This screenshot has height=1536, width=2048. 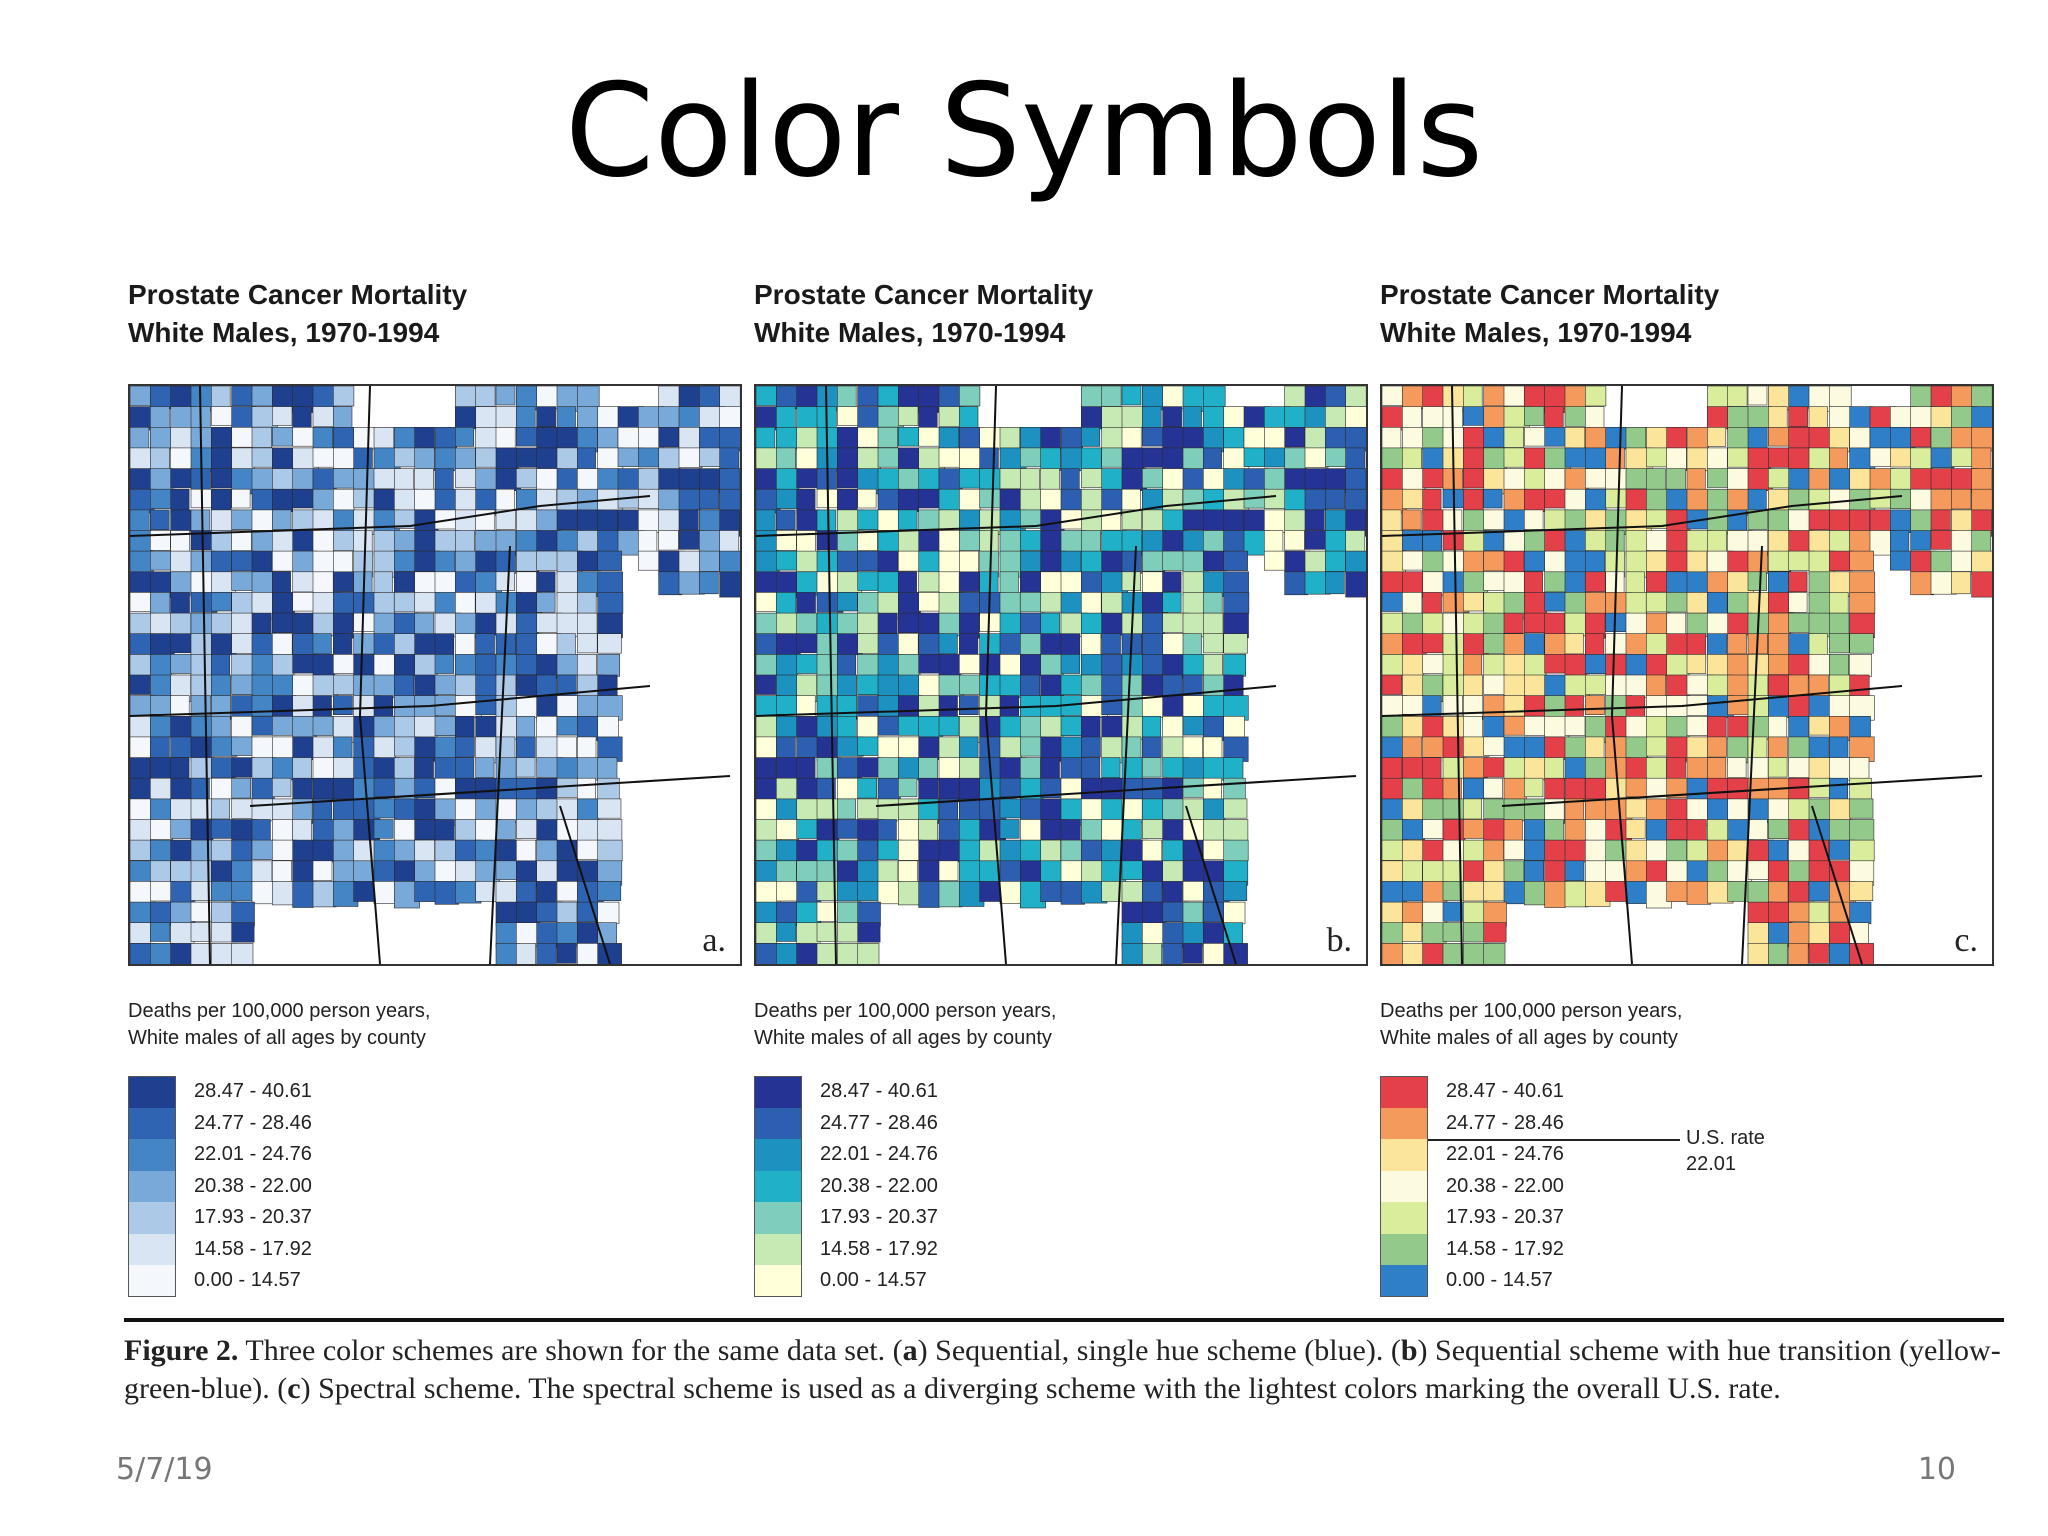 What do you see at coordinates (1554, 1140) in the screenshot?
I see `us-rate-line` at bounding box center [1554, 1140].